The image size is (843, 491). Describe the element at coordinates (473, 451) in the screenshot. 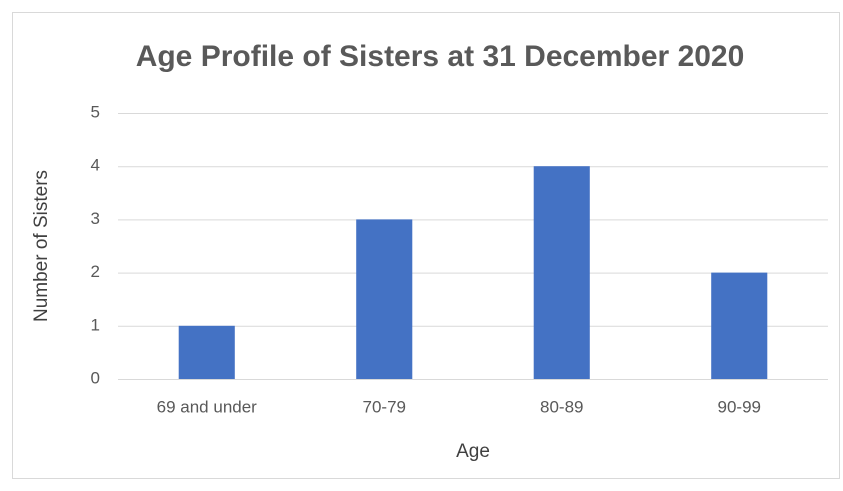

I see `x-axis-title: Age` at that location.